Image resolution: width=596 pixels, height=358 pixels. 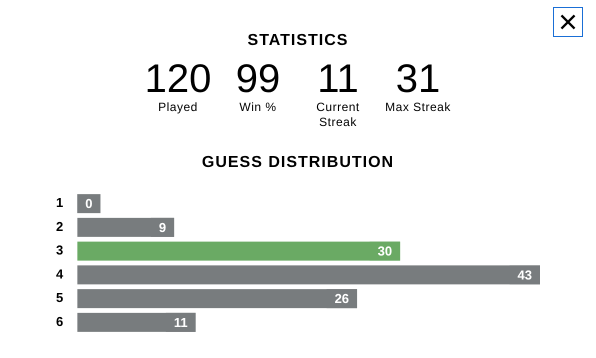 What do you see at coordinates (418, 107) in the screenshot?
I see `text: Max Streak` at bounding box center [418, 107].